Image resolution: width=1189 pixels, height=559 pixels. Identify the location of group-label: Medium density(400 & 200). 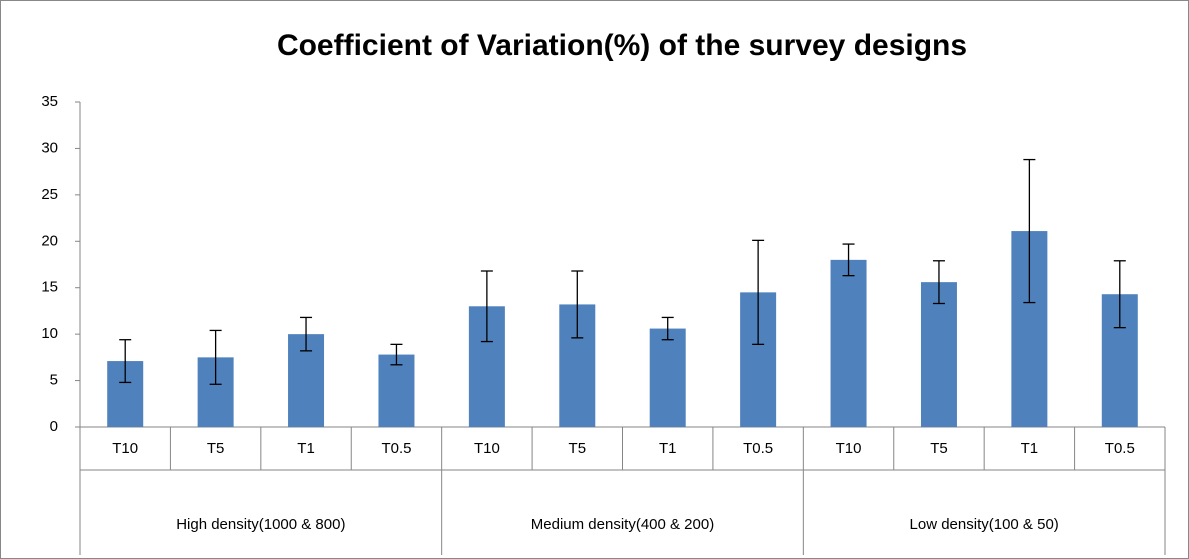
(622, 524).